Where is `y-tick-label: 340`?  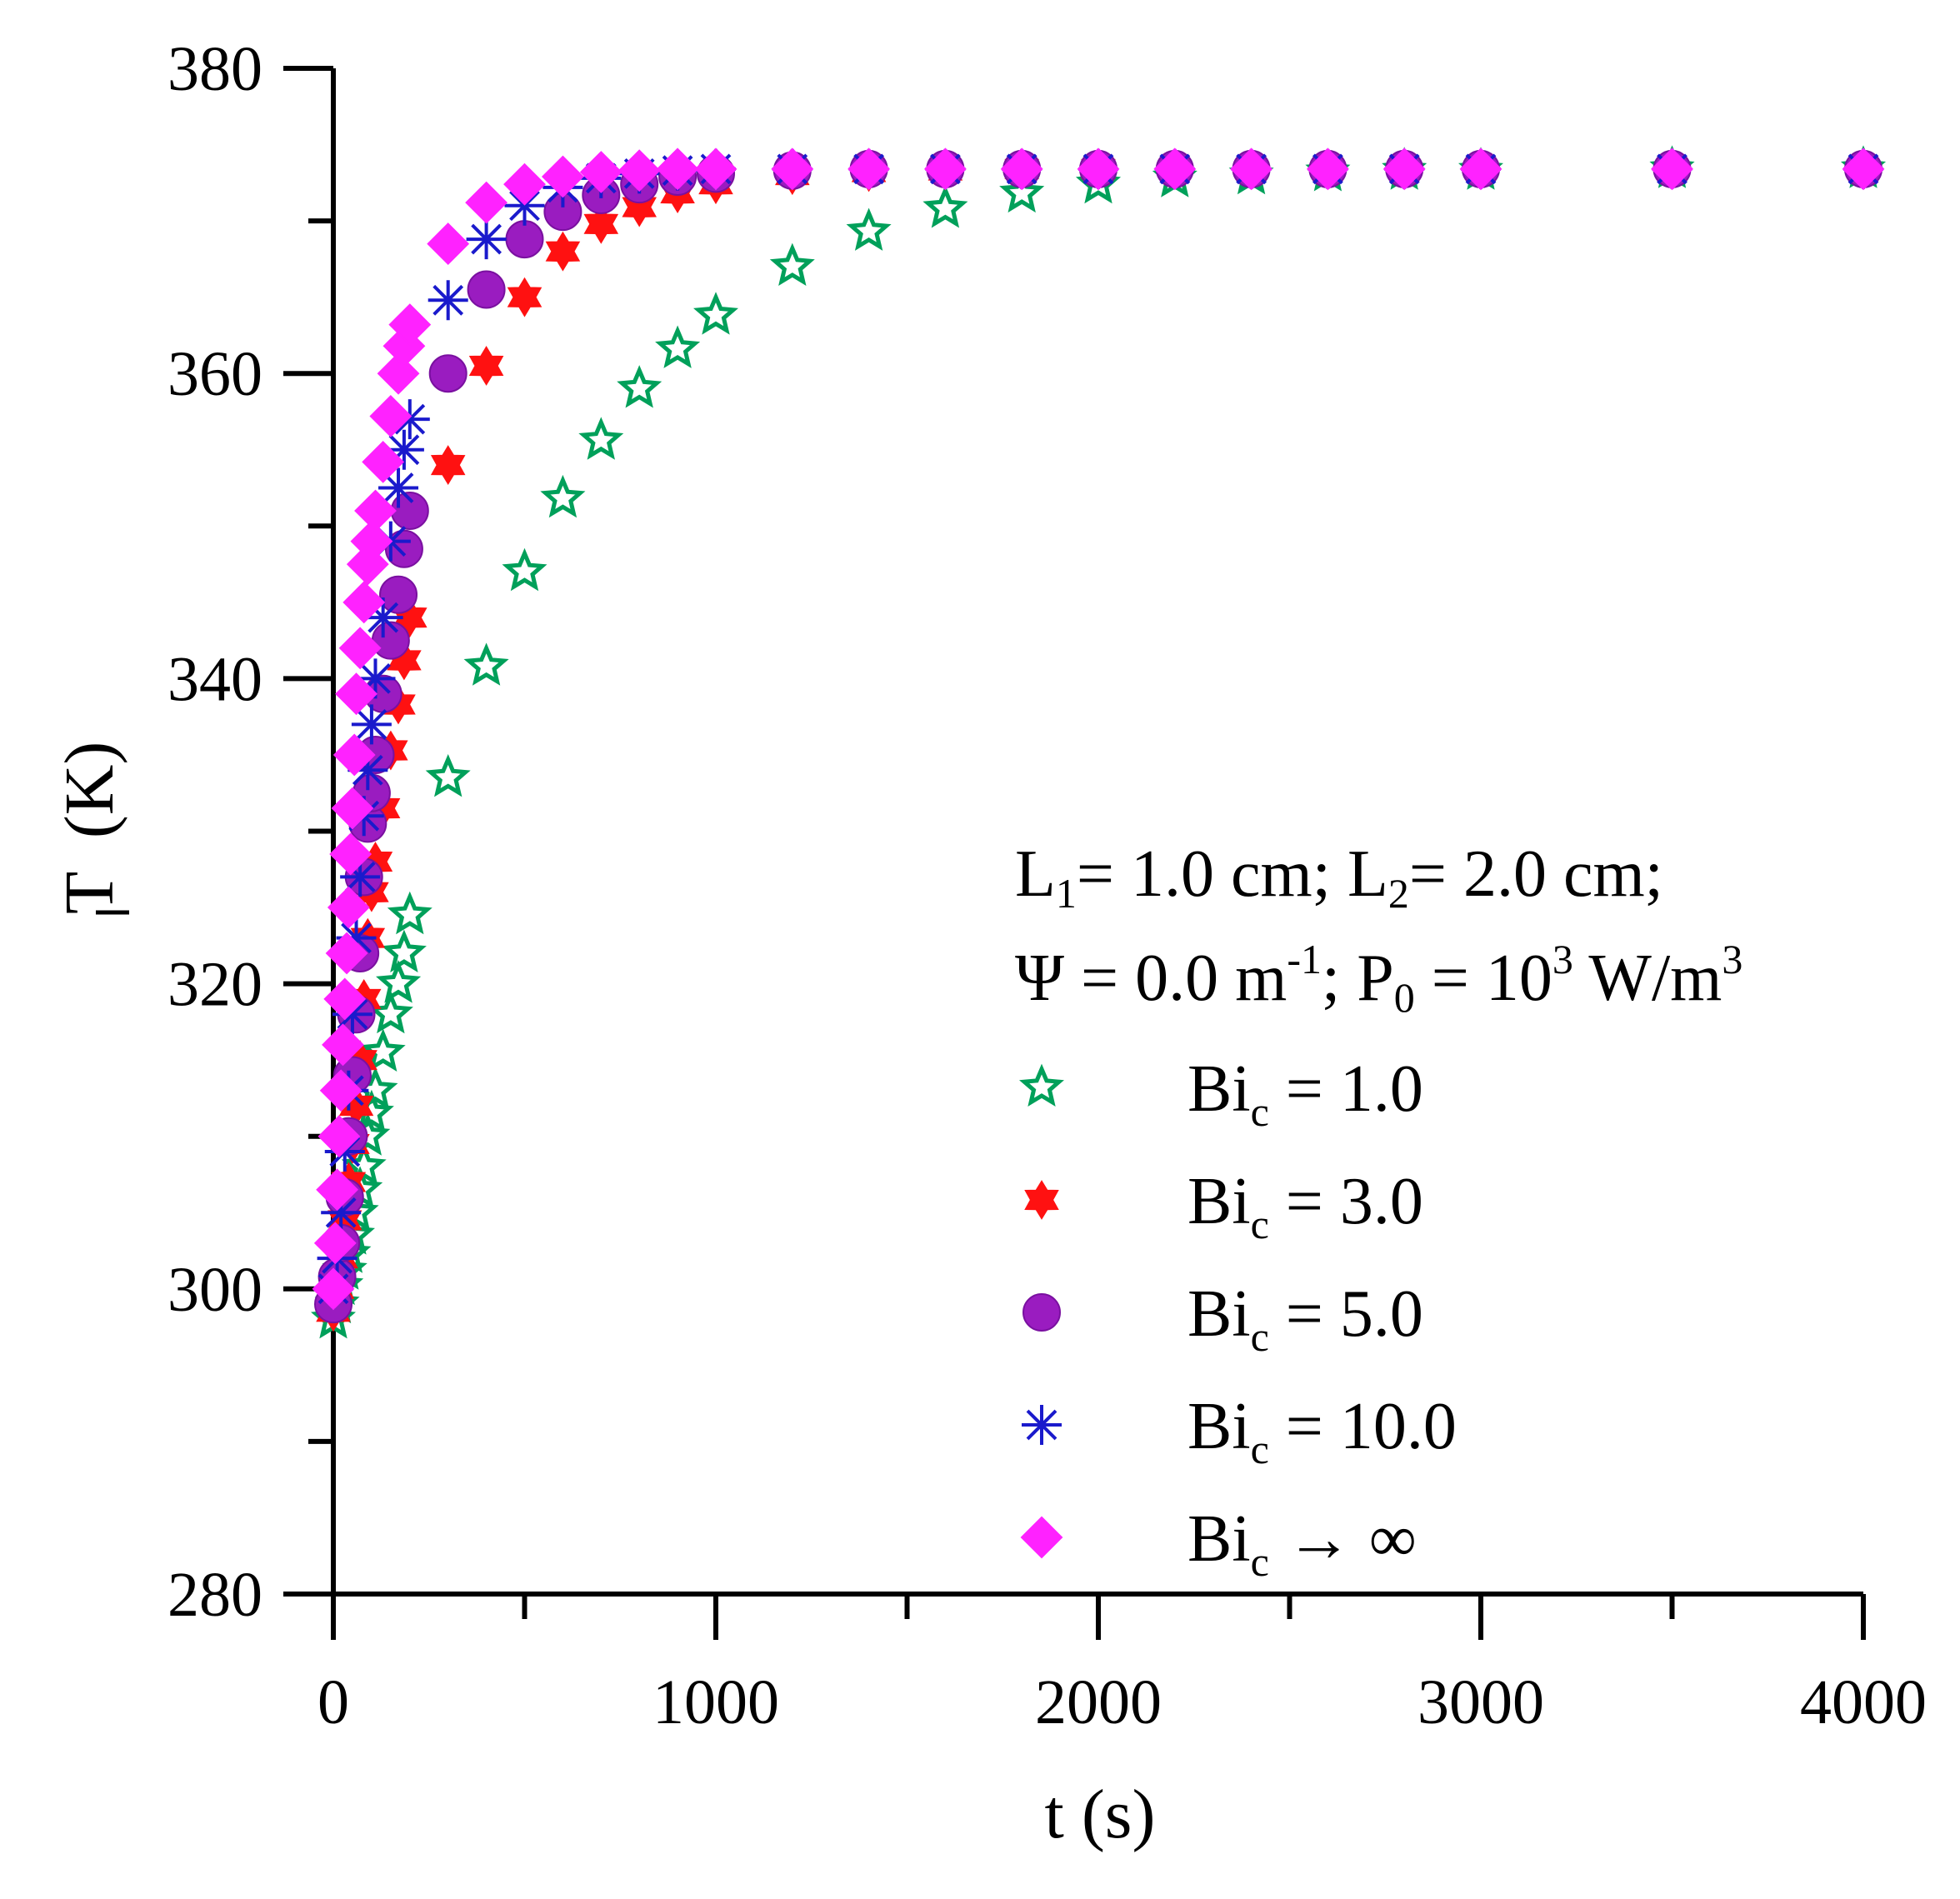
y-tick-label: 340 is located at coordinates (215, 679).